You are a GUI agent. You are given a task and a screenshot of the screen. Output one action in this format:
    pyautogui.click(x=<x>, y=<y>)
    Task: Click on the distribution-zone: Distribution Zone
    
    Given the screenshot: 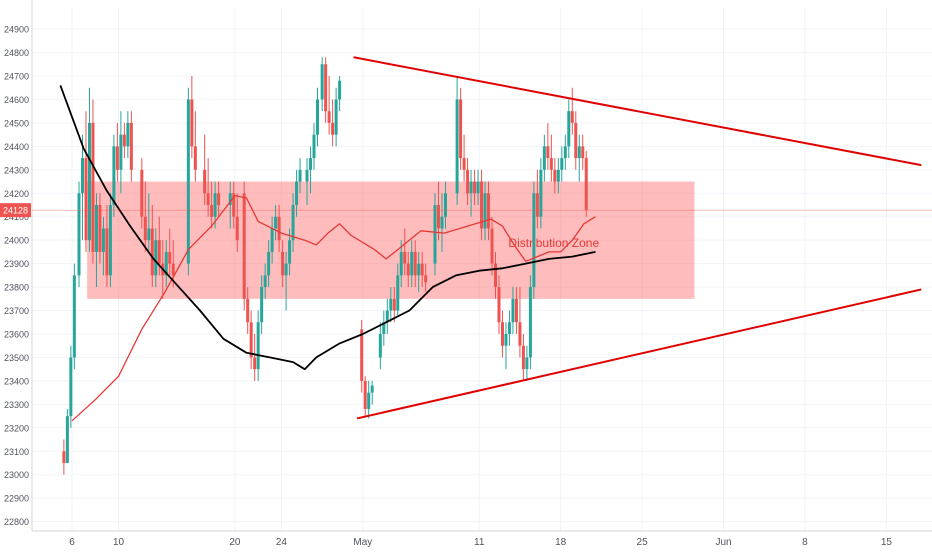 What is the action you would take?
    pyautogui.click(x=391, y=240)
    